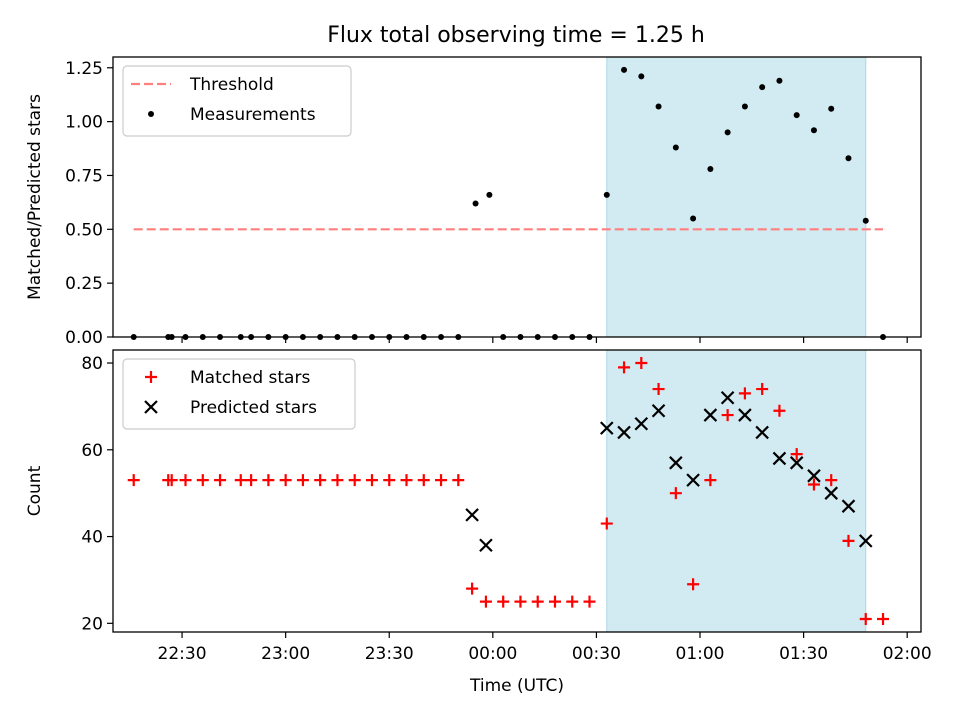  I want to click on x-tick-label: 22:30, so click(182, 654).